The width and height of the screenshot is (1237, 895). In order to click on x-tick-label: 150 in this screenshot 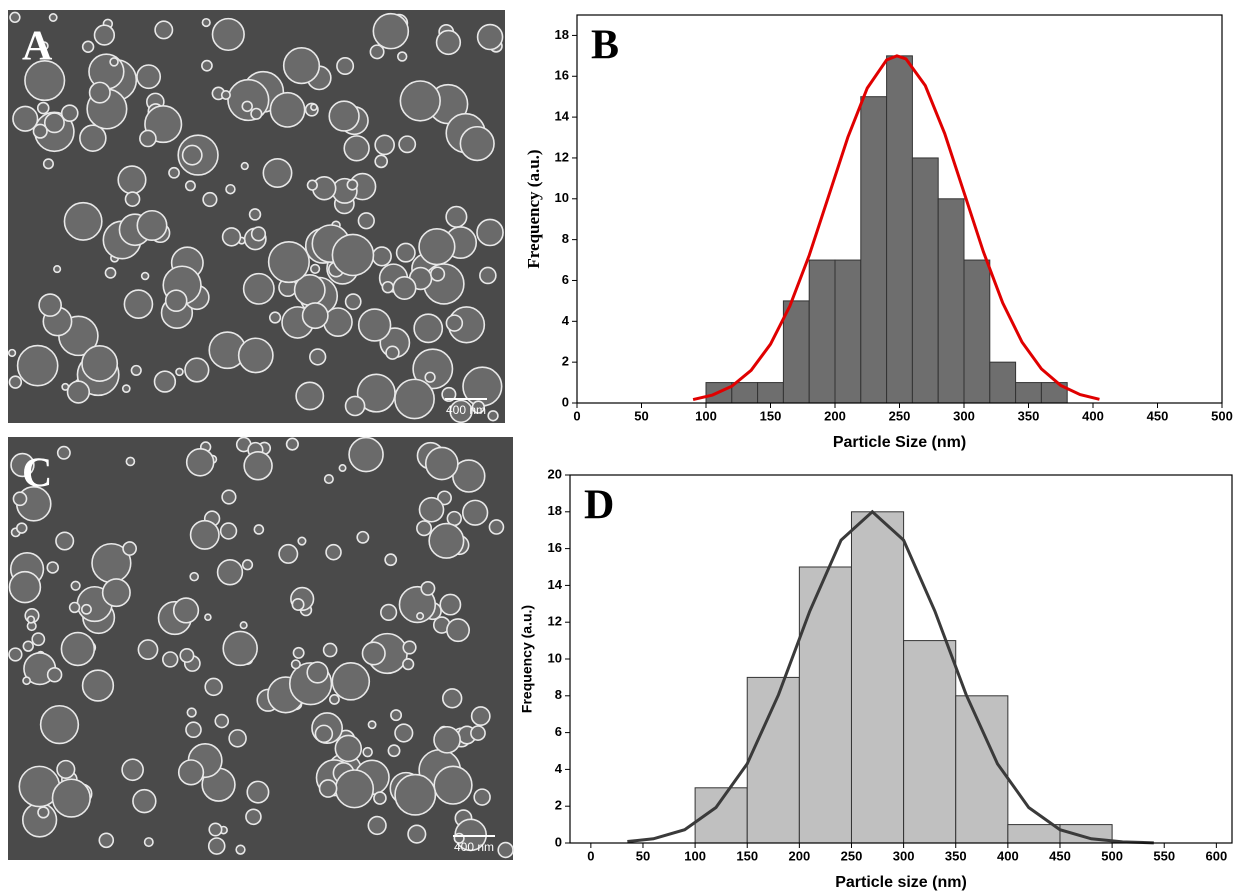, I will do `click(747, 855)`.